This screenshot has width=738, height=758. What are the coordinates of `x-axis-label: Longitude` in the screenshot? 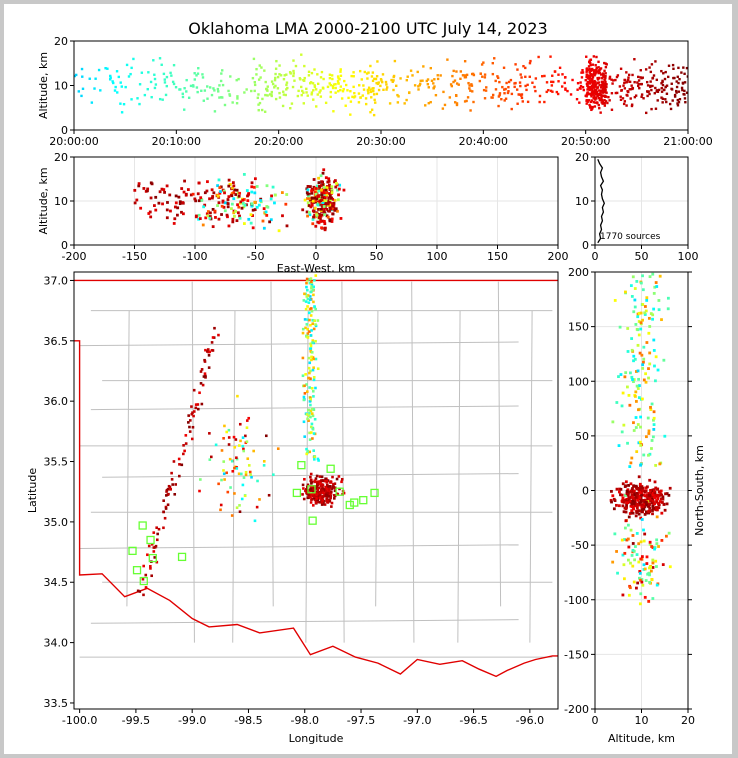 It's located at (316, 738).